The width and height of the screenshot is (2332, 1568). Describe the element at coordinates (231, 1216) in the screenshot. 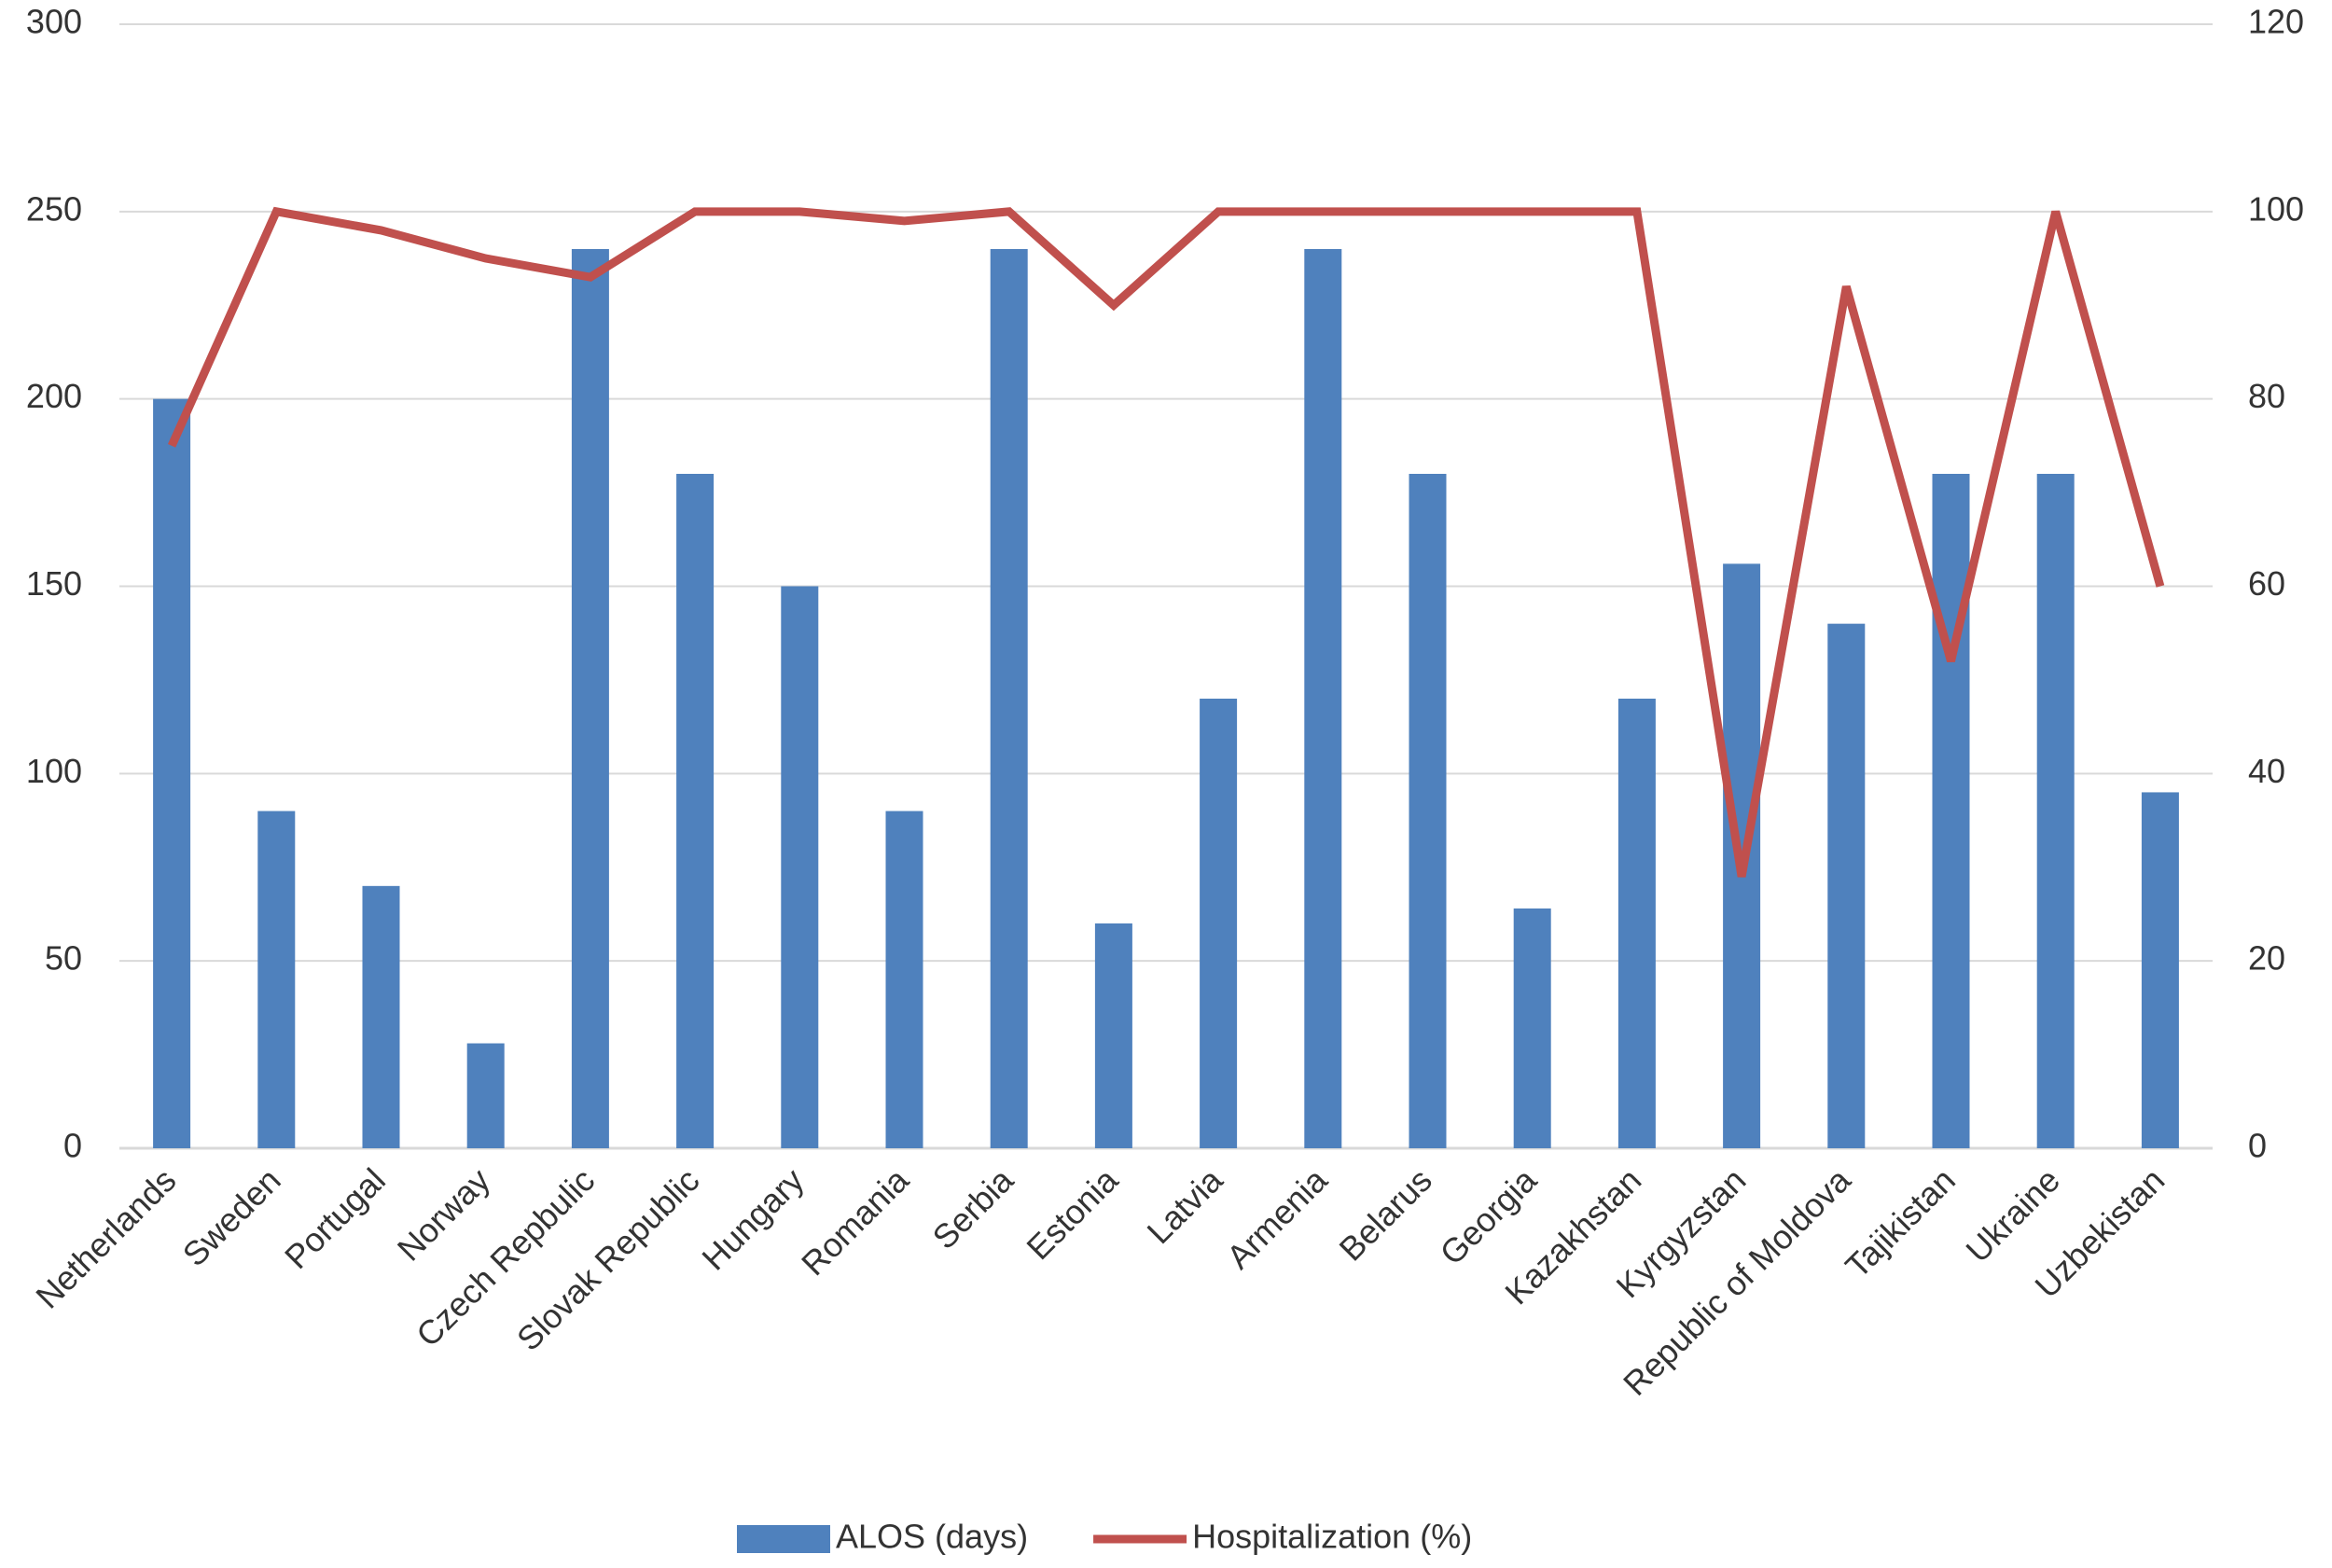

I see `x-tick-label: Sweden` at that location.